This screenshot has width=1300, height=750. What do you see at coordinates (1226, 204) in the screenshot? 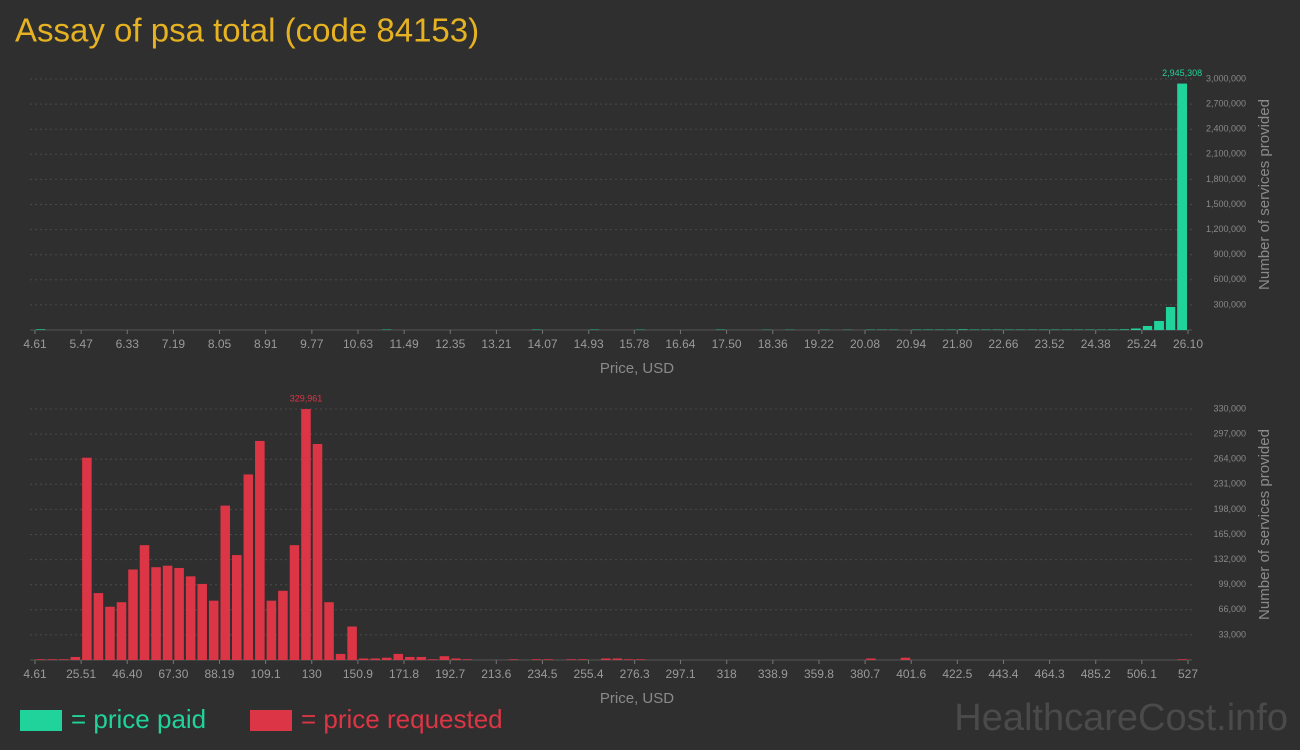
I see `y-tick-label: 1,500,000` at bounding box center [1226, 204].